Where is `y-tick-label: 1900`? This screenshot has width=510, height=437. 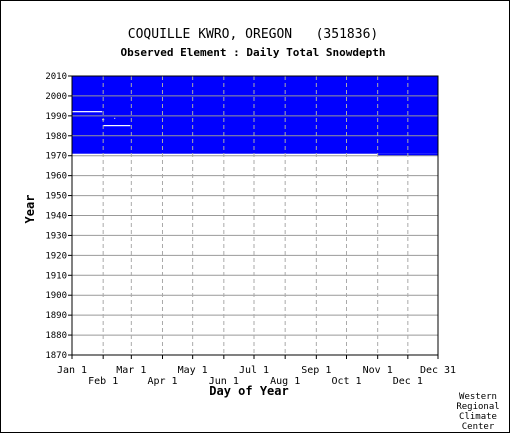
y-tick-label: 1900 is located at coordinates (56, 296).